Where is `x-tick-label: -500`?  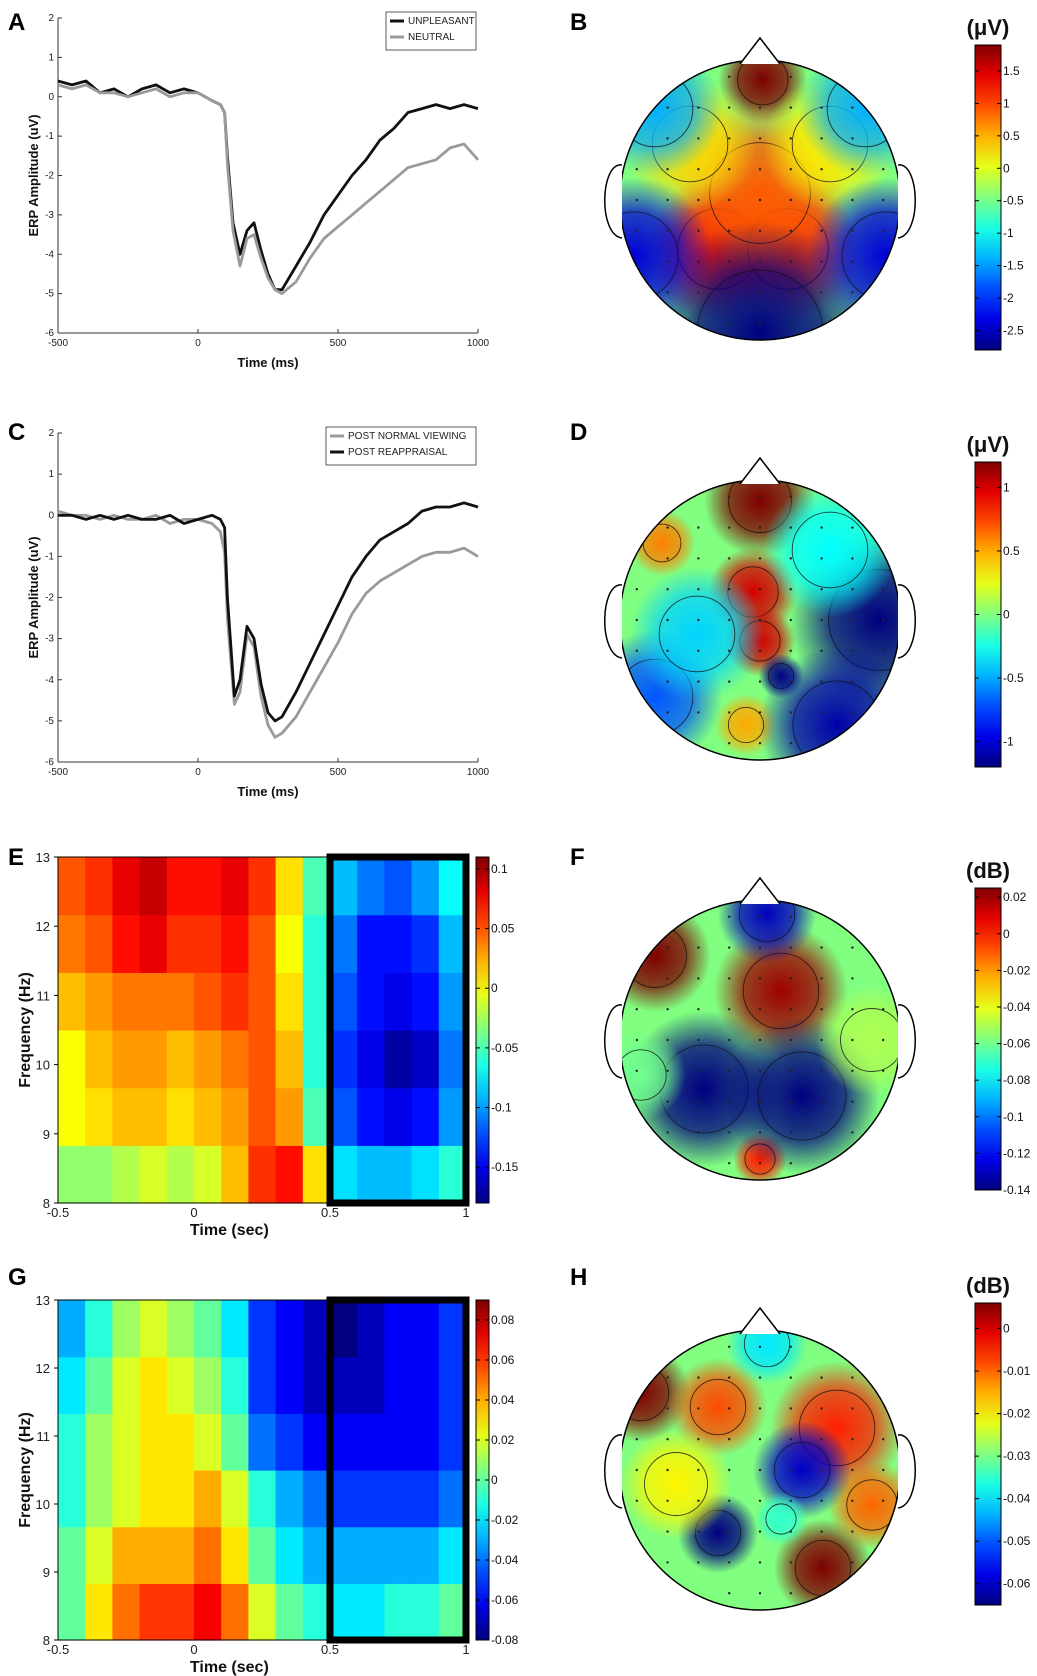
x-tick-label: -500 is located at coordinates (58, 343).